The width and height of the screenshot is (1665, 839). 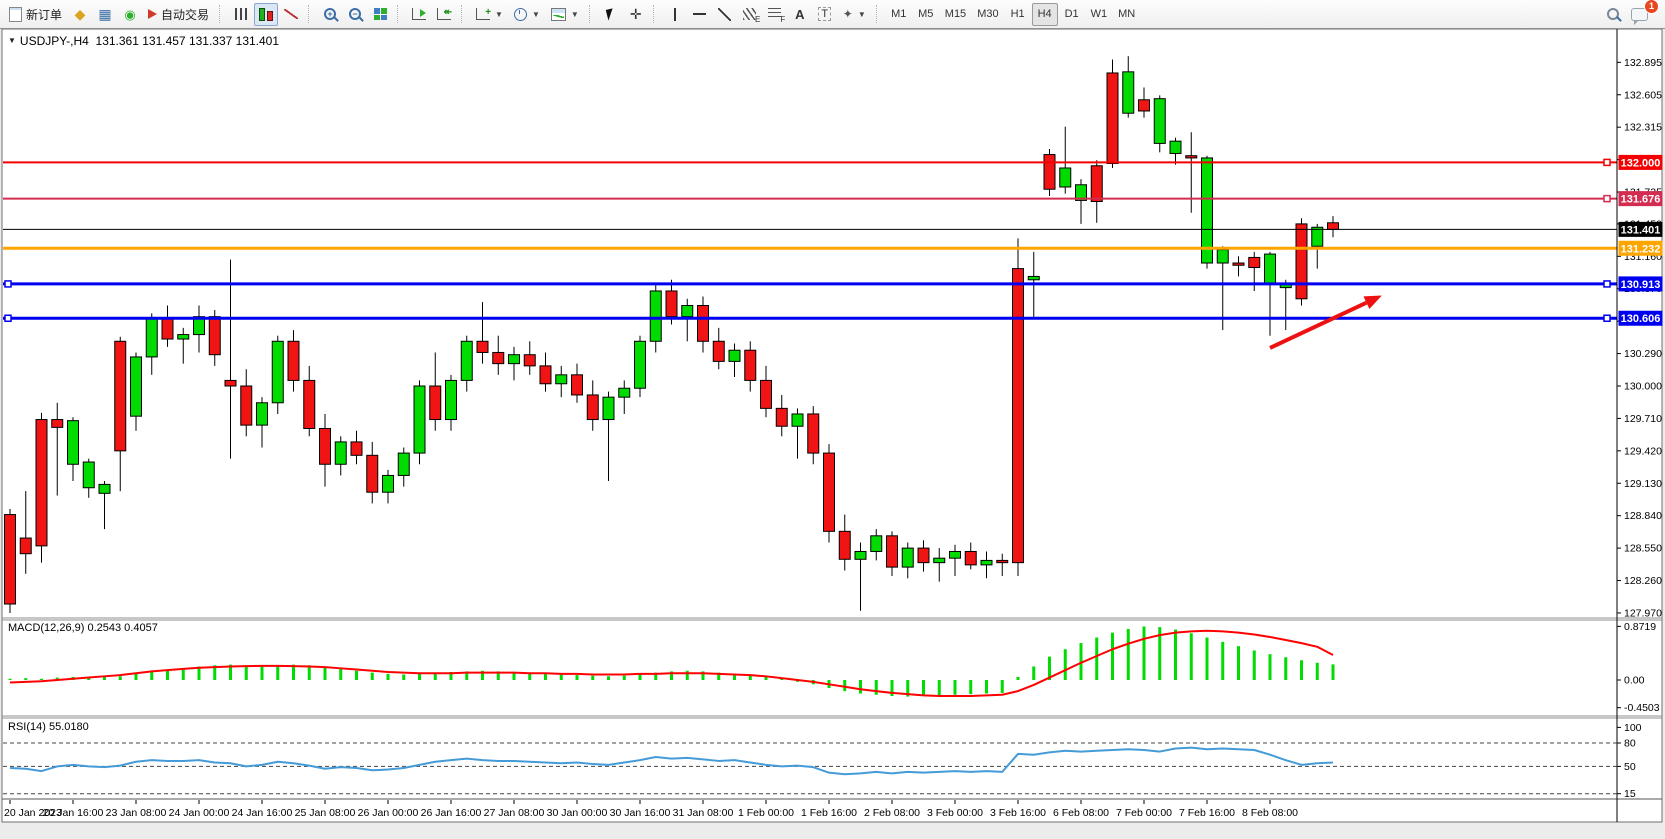 What do you see at coordinates (1613, 14) in the screenshot?
I see `search-button` at bounding box center [1613, 14].